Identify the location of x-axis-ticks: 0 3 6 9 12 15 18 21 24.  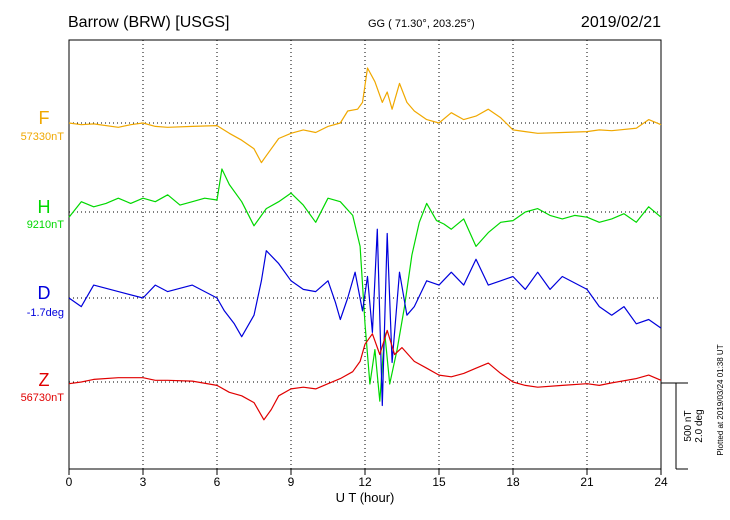
(367, 479).